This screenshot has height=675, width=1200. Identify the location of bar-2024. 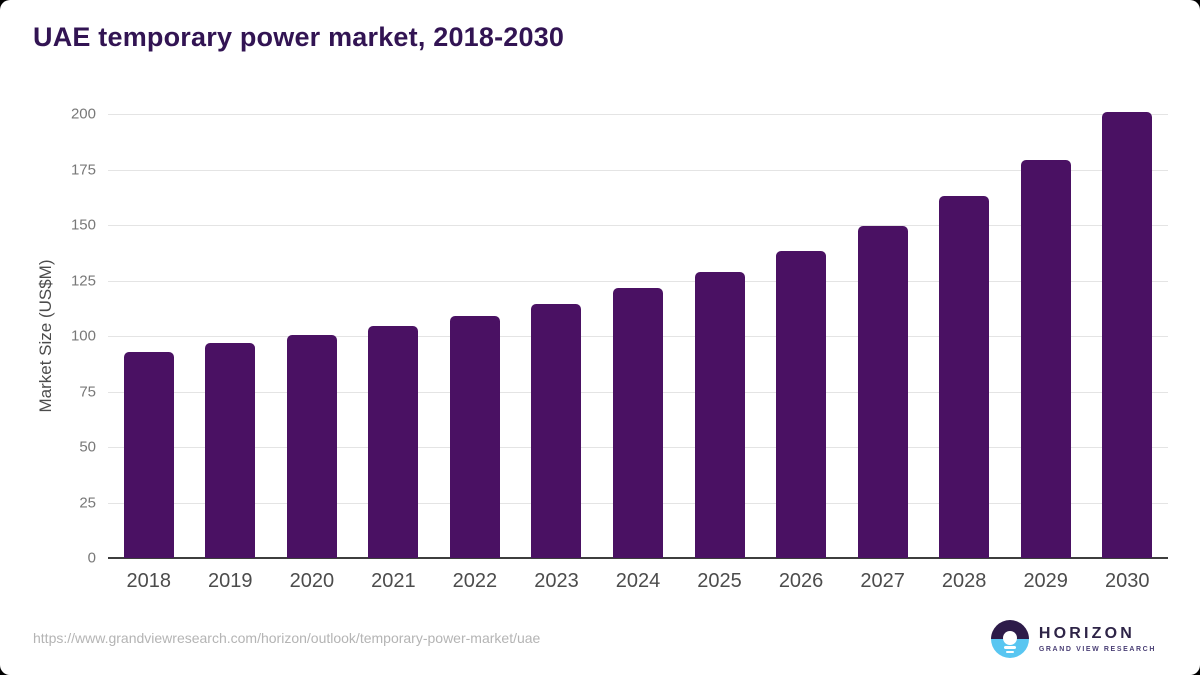
(638, 423).